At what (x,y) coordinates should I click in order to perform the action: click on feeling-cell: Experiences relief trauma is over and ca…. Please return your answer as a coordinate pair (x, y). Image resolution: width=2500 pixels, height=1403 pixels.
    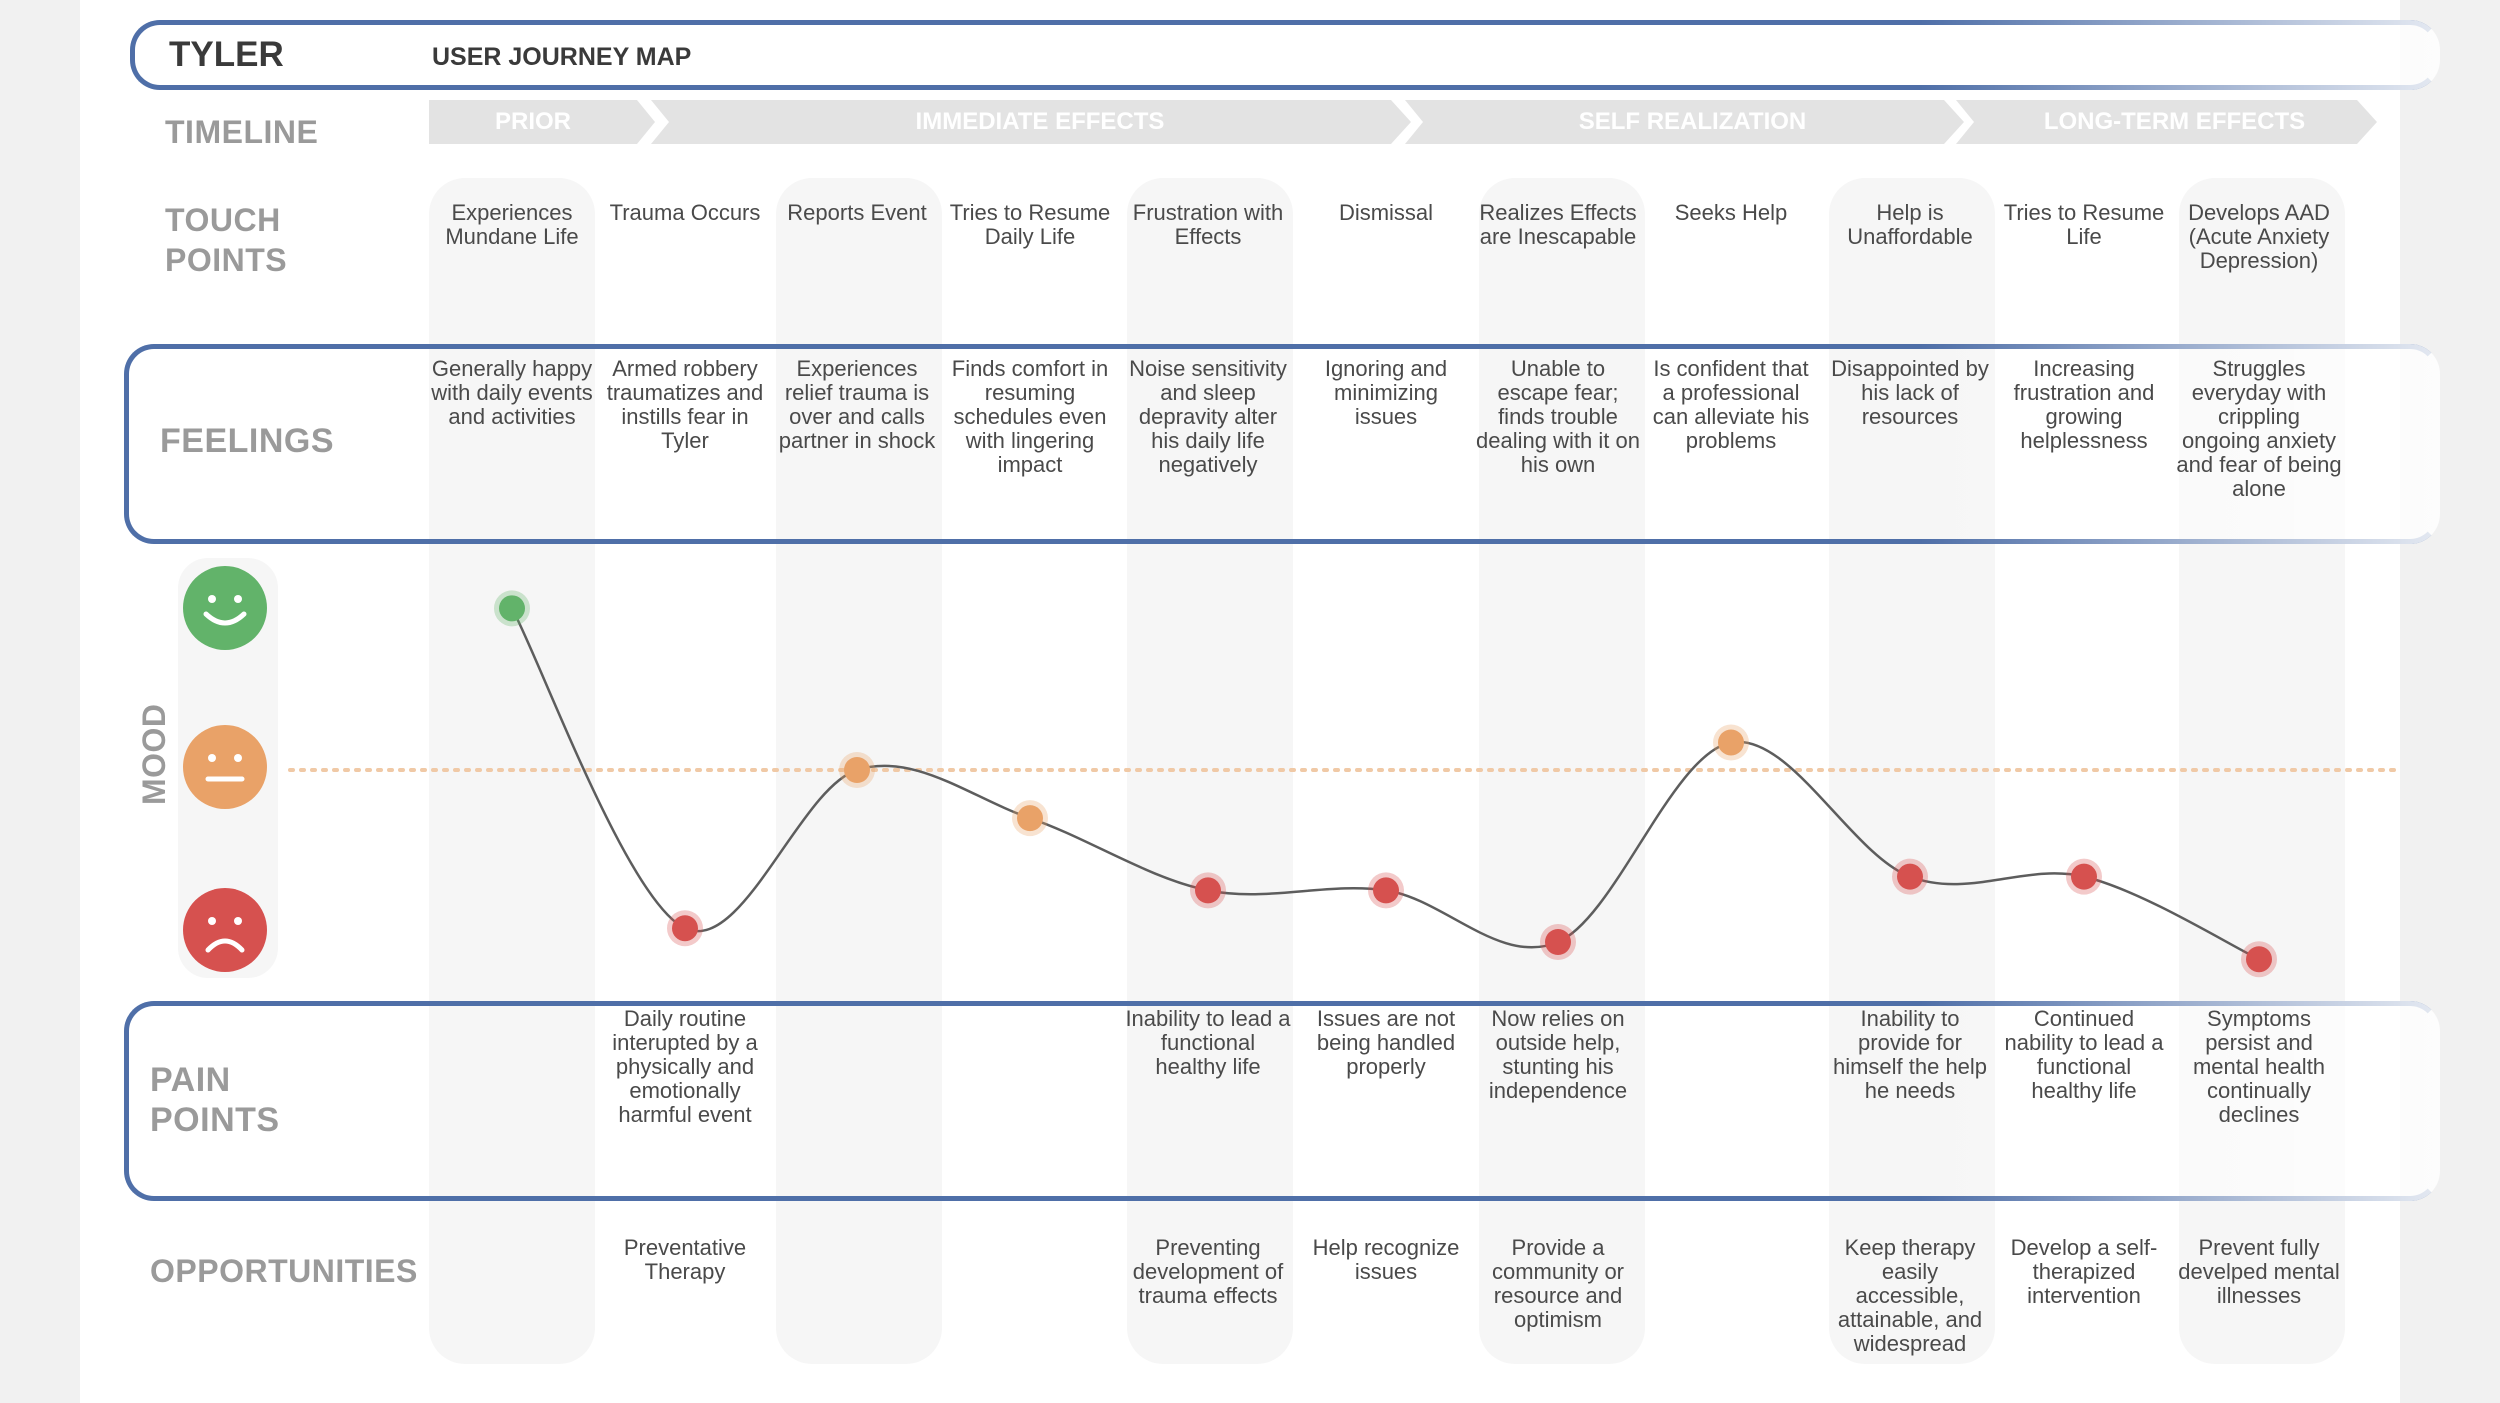
    Looking at the image, I should click on (857, 404).